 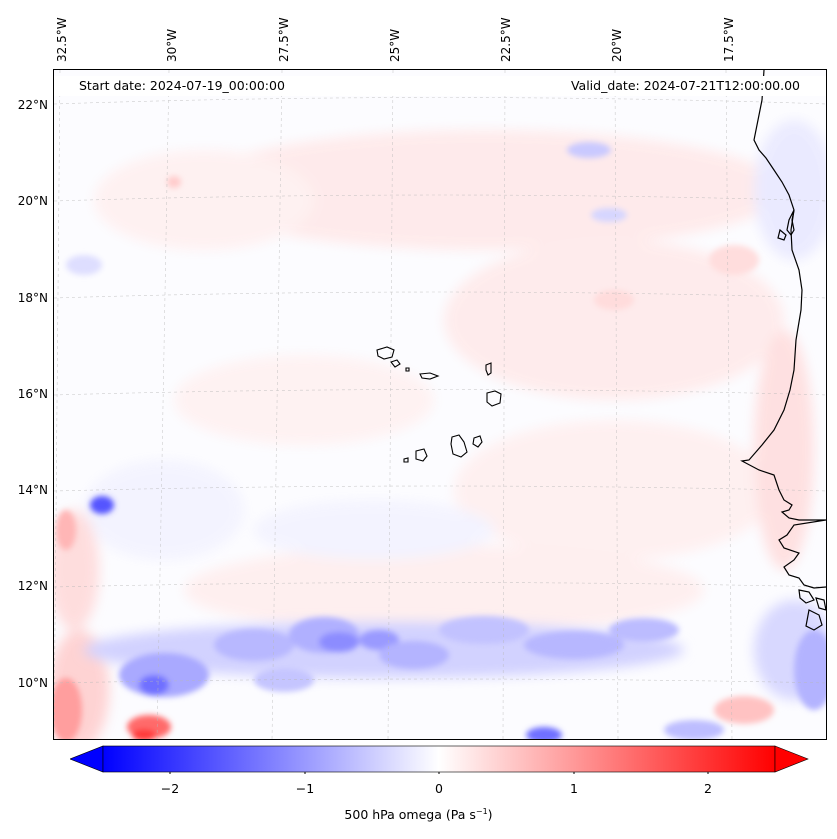 I want to click on lat-label-22n: 22°N, so click(x=32, y=105).